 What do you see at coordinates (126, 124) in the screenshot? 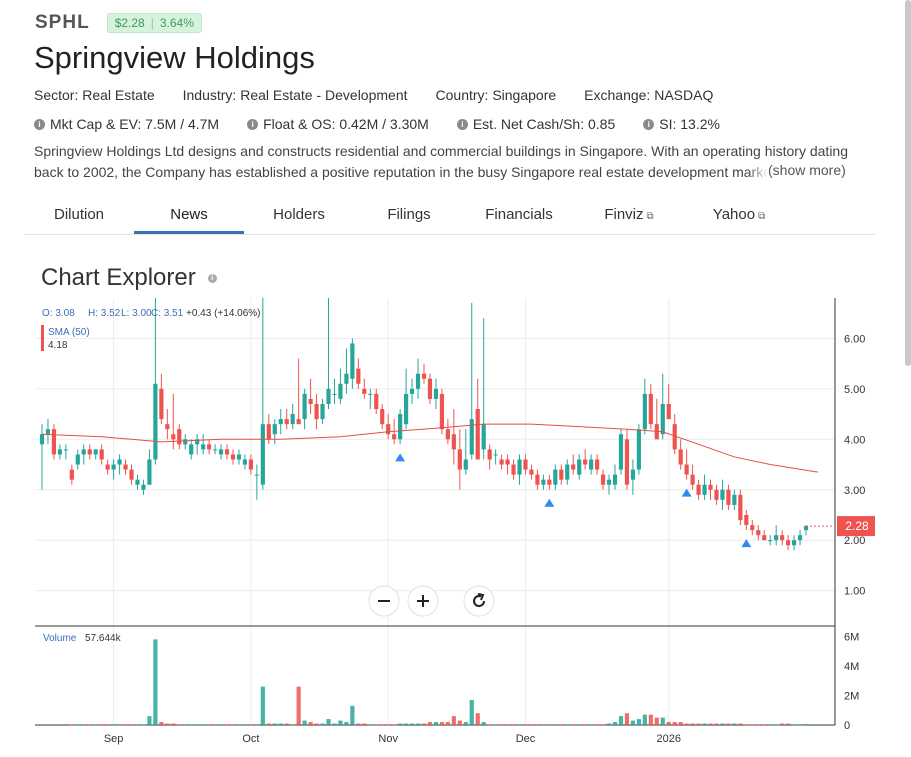
I see `stat-mktcap: i Mkt Cap & EV: 7.5M / 4.7M` at bounding box center [126, 124].